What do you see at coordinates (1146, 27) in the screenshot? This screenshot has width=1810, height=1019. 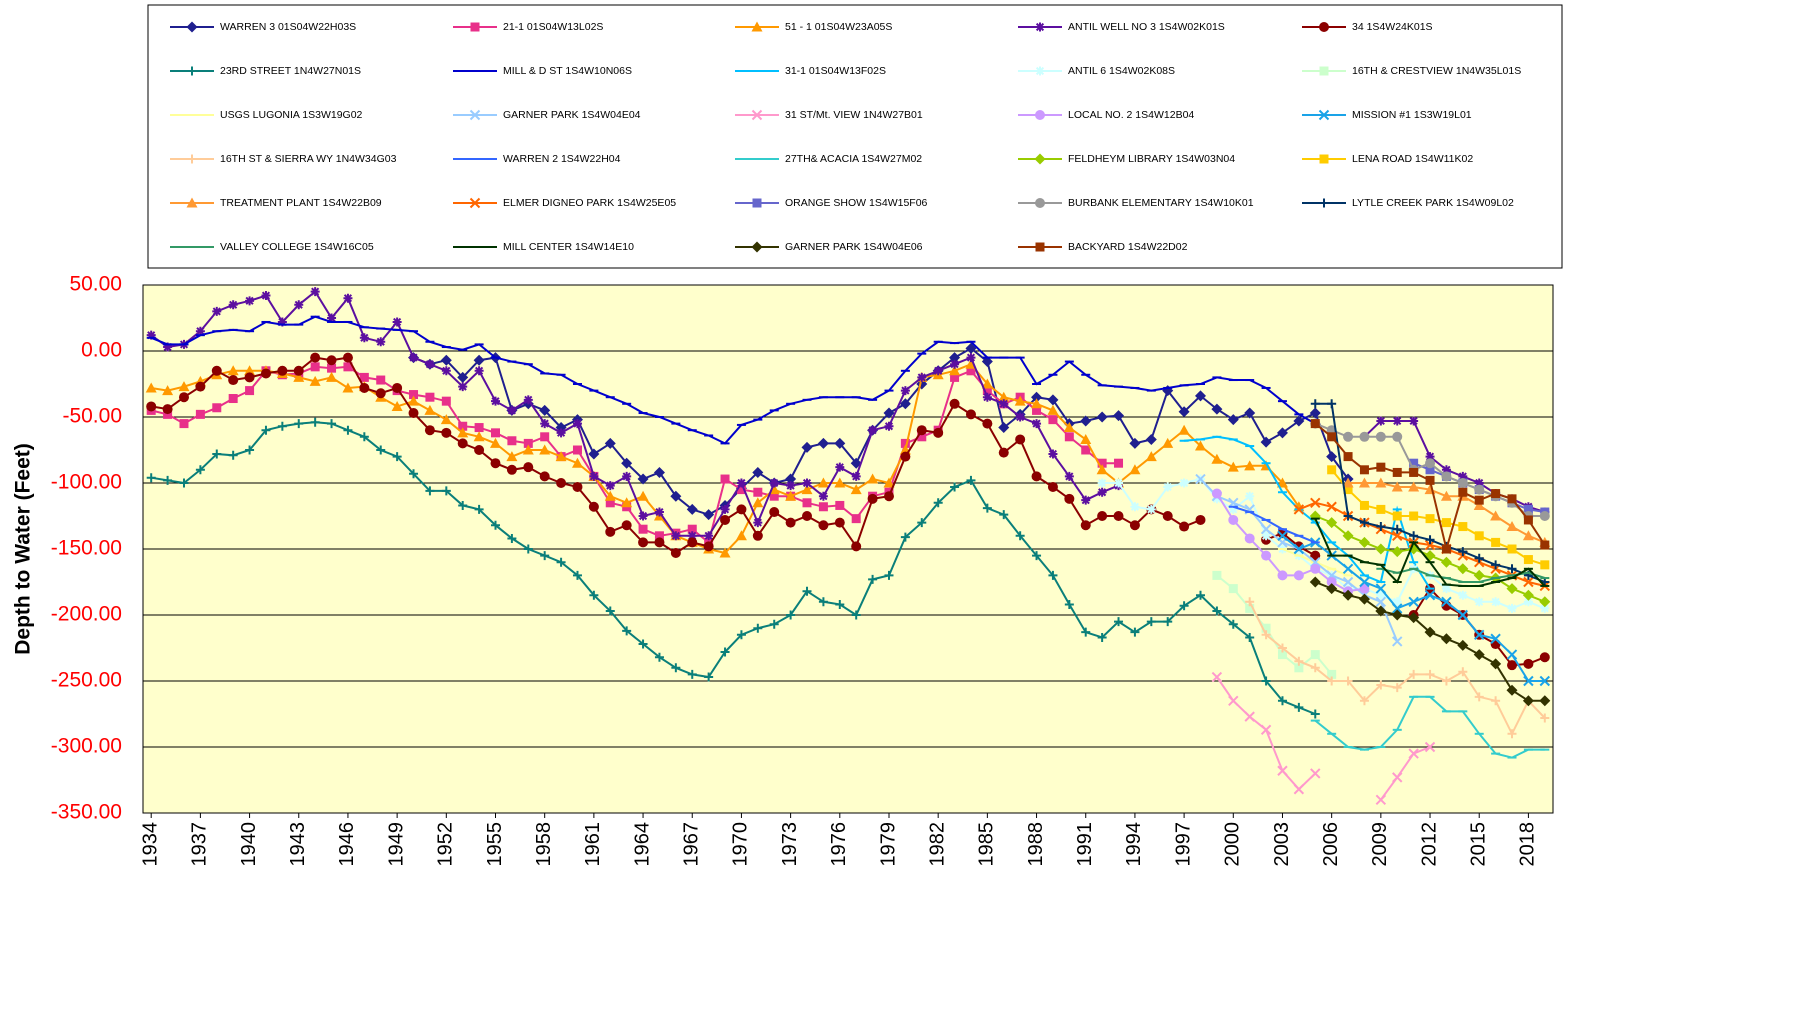 I see `legend-label: ANTIL WELL NO 3 1S4W02K01S` at bounding box center [1146, 27].